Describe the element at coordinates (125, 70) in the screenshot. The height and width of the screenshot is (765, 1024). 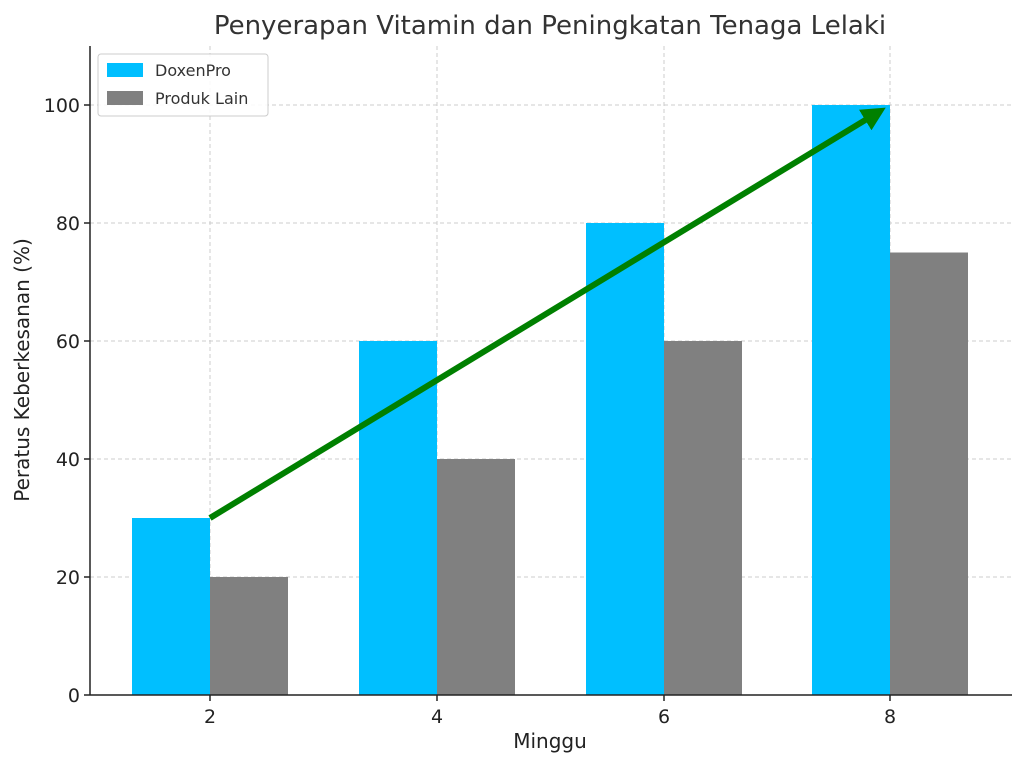
I see `legend-swatch-doxenpro` at that location.